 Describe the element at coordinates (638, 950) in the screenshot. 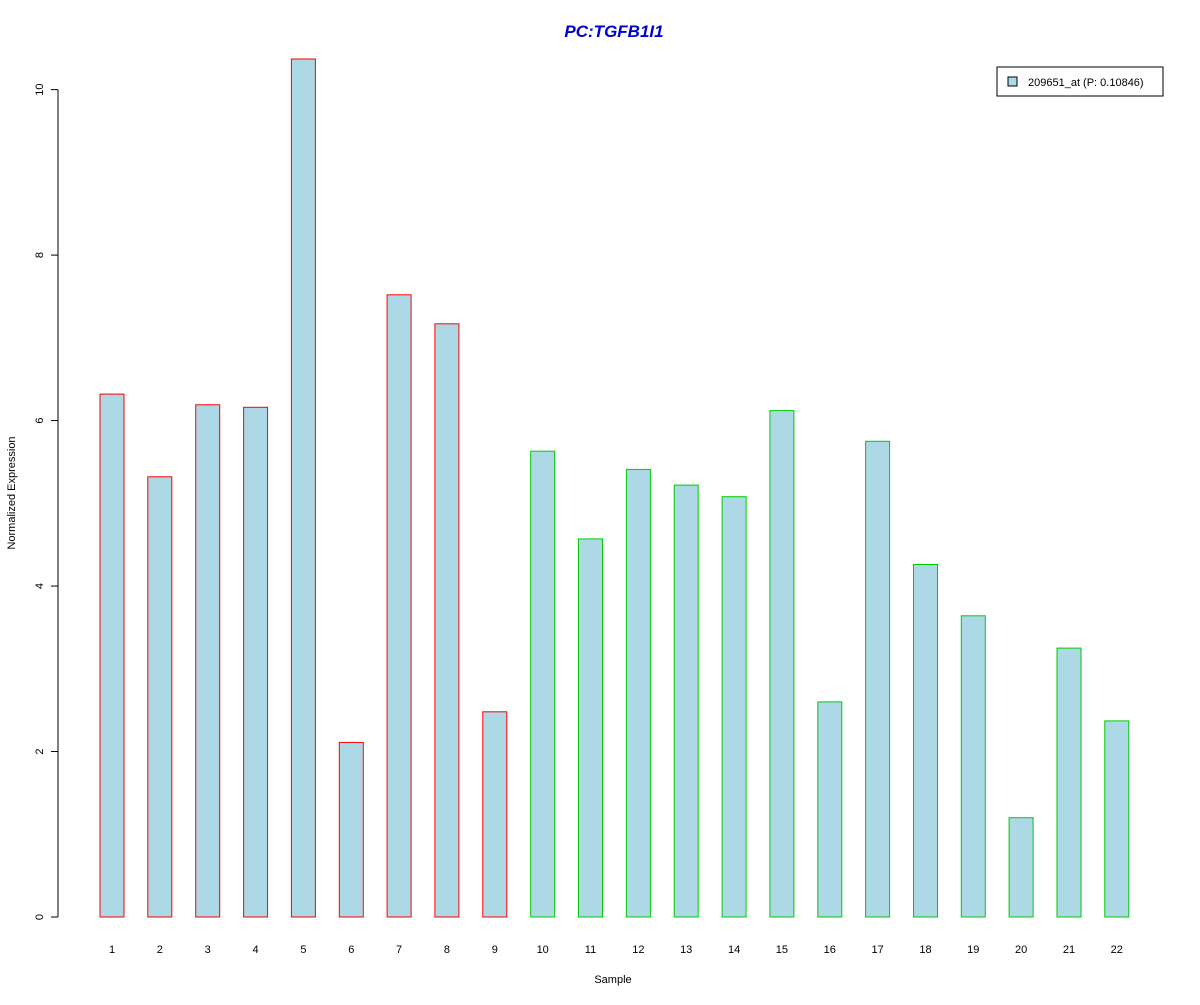

I see `x-tick-label: 12` at that location.